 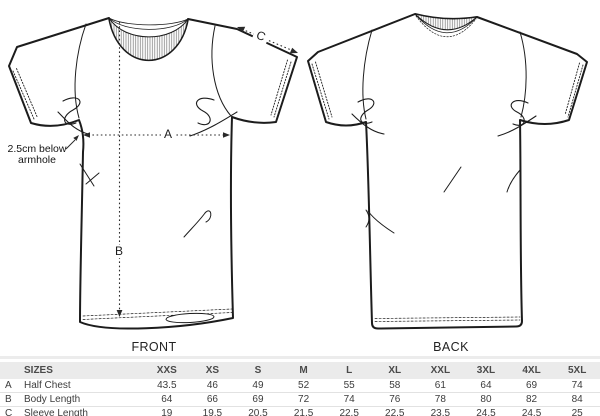 What do you see at coordinates (258, 411) in the screenshot?
I see `cell-value: 20.5` at bounding box center [258, 411].